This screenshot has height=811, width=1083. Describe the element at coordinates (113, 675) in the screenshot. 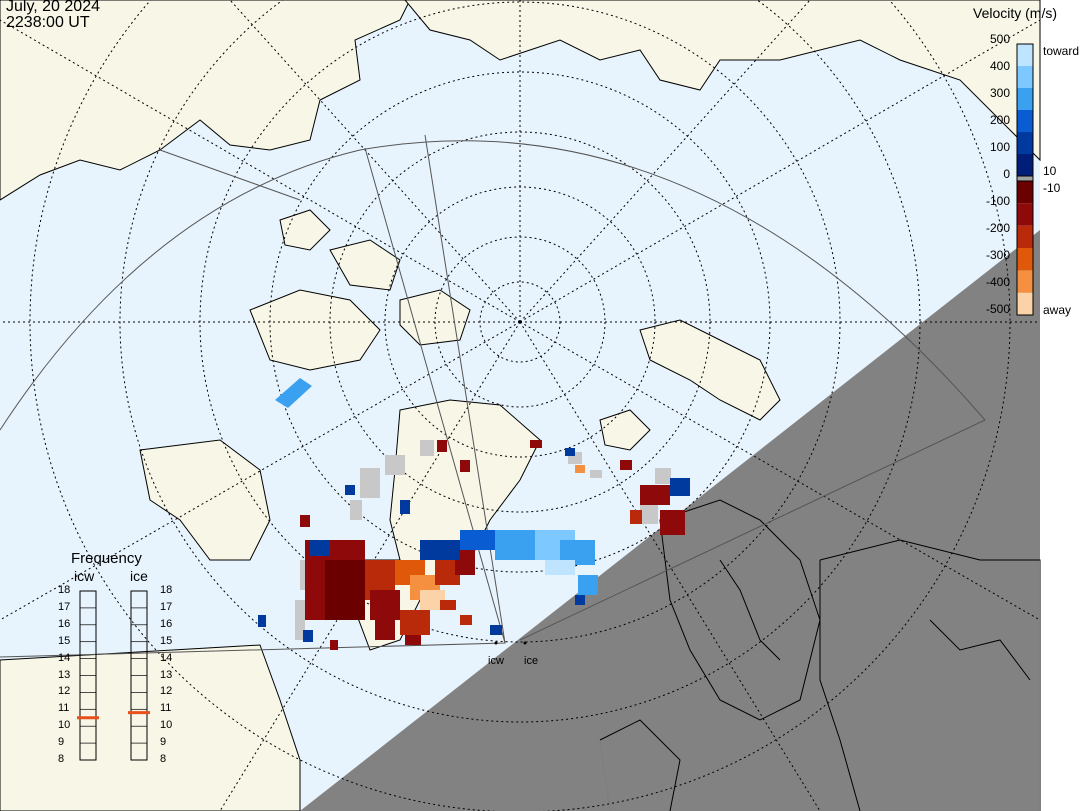

I see `frequency-scales` at that location.